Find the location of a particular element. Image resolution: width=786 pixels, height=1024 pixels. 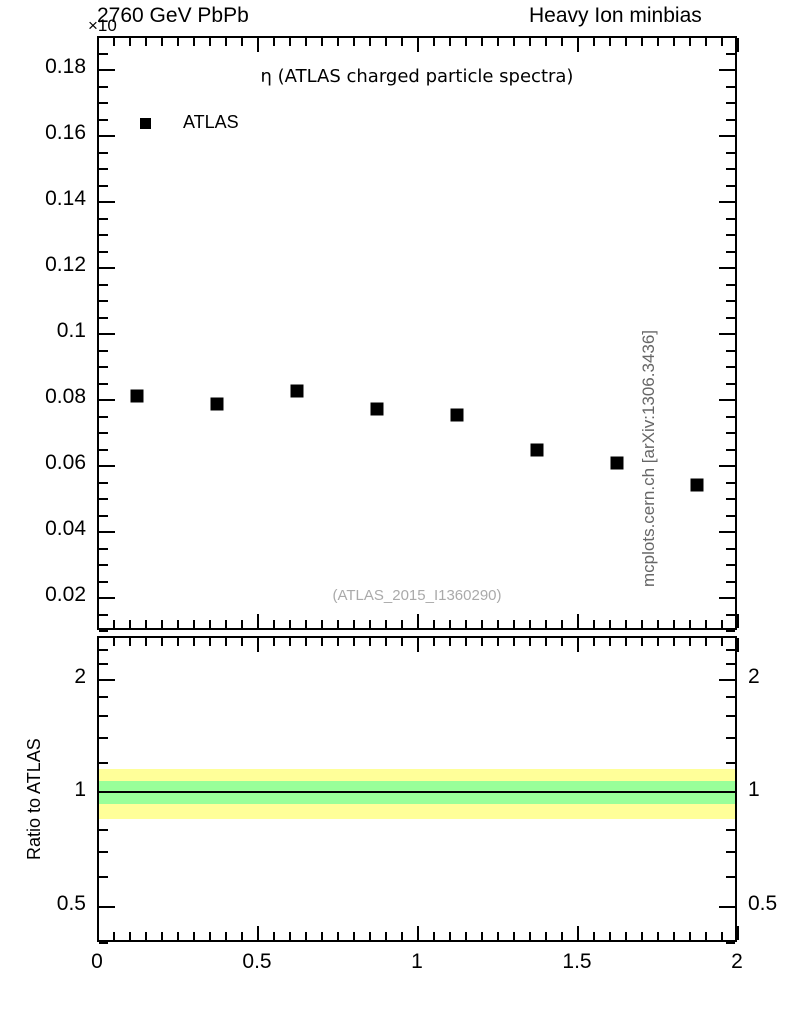

y-tick-label: 0.16 is located at coordinates (65, 132).